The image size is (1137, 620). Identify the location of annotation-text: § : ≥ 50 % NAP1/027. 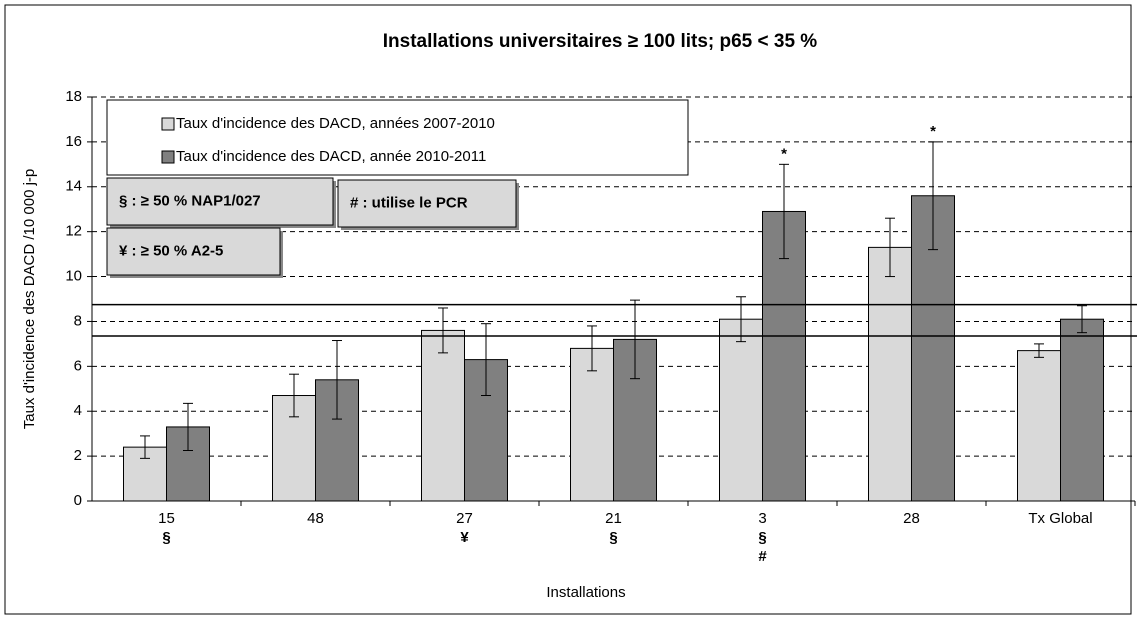
(190, 200).